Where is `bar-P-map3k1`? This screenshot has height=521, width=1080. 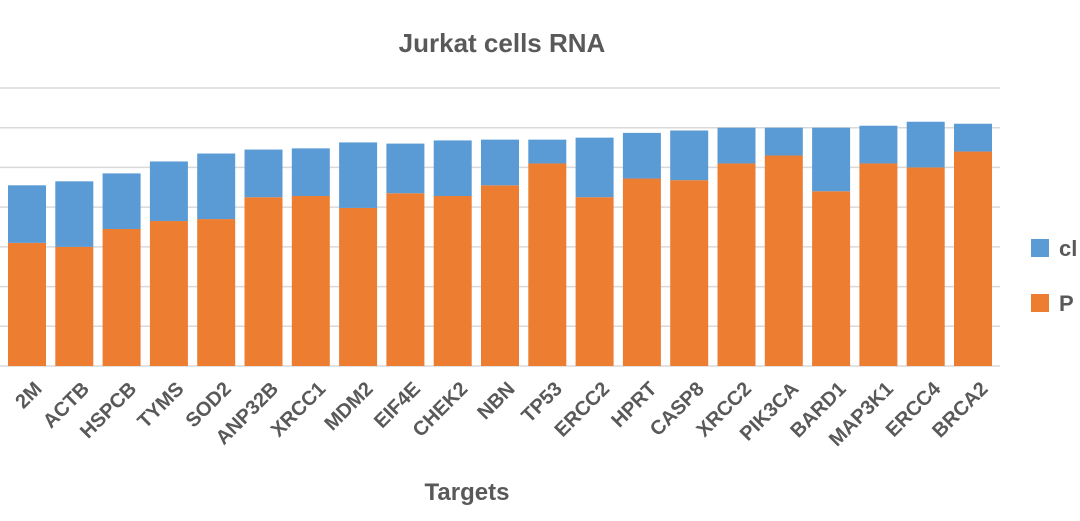
bar-P-map3k1 is located at coordinates (878, 264).